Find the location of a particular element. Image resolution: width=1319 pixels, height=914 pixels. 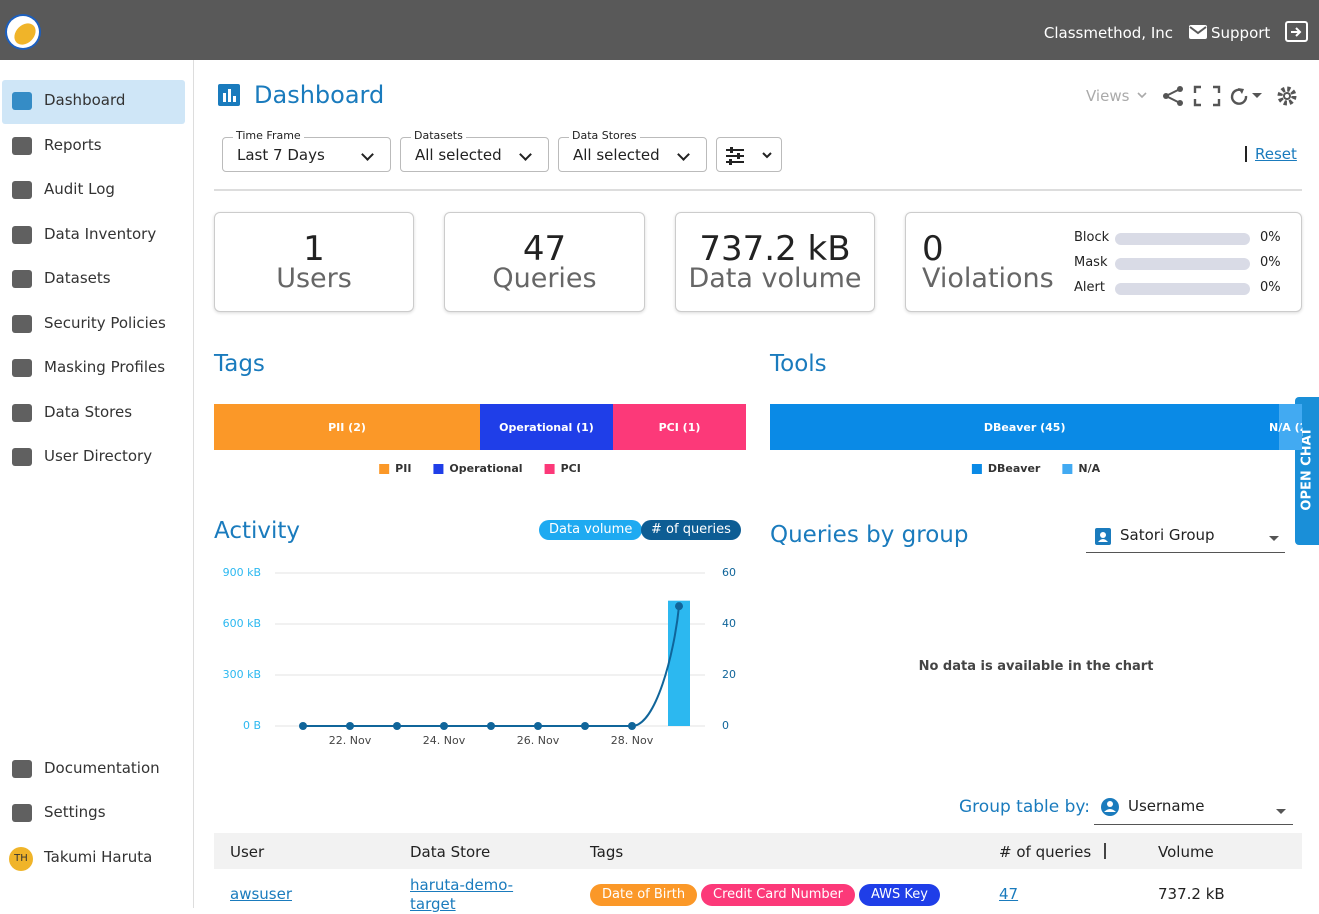

segment-label: Operational (1) is located at coordinates (546, 427).